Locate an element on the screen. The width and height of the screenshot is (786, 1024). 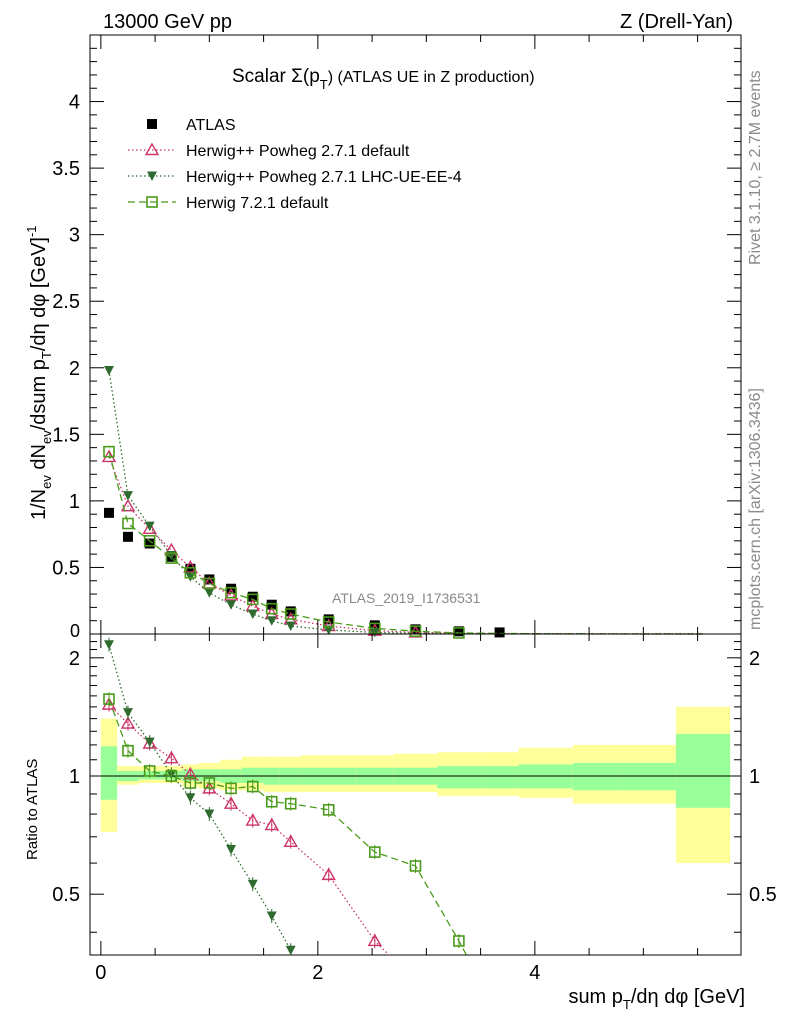
main-ytick-label: 3.5 is located at coordinates (66, 169).